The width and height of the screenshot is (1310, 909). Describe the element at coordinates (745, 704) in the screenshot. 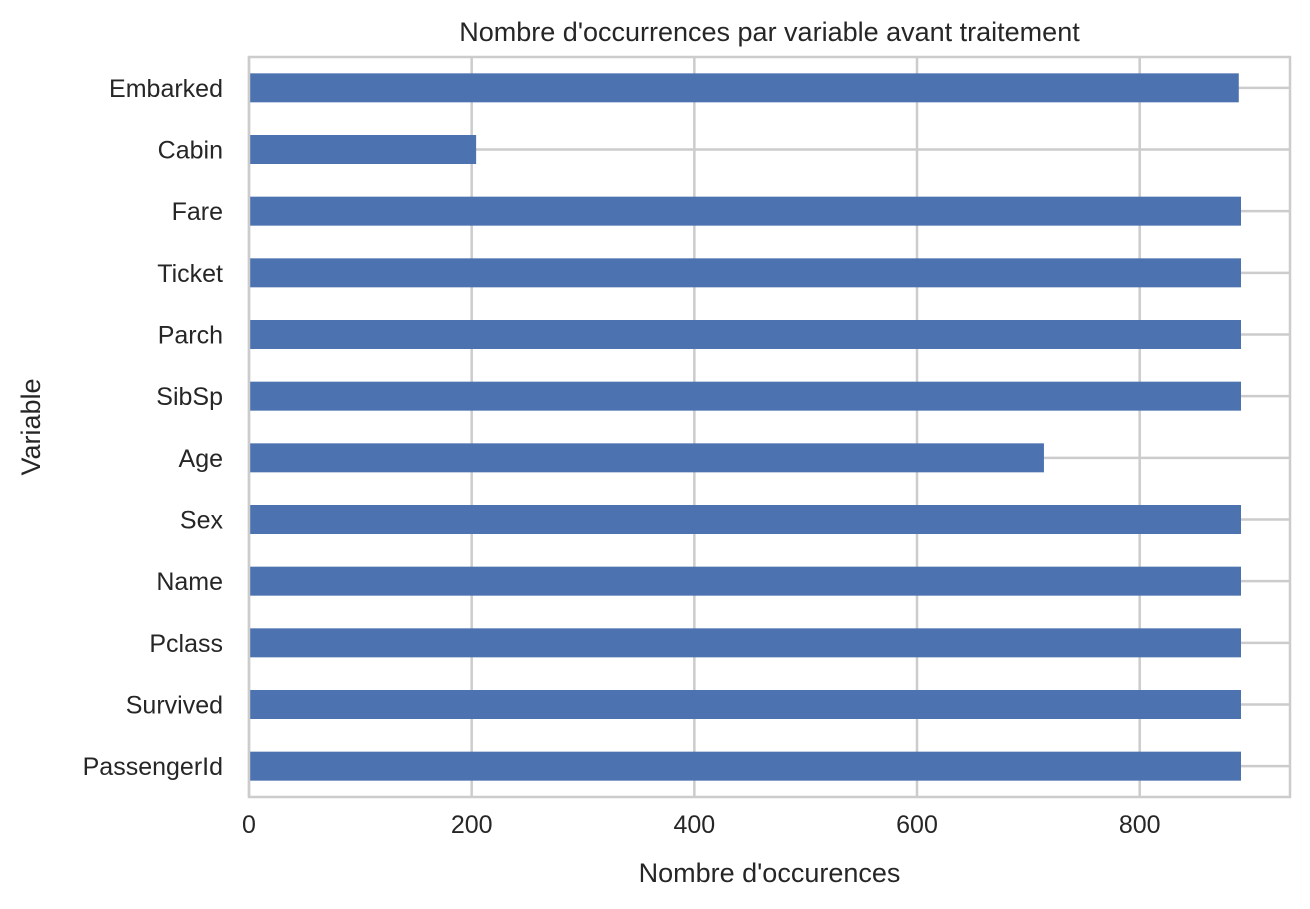

I see `bar-survived` at that location.